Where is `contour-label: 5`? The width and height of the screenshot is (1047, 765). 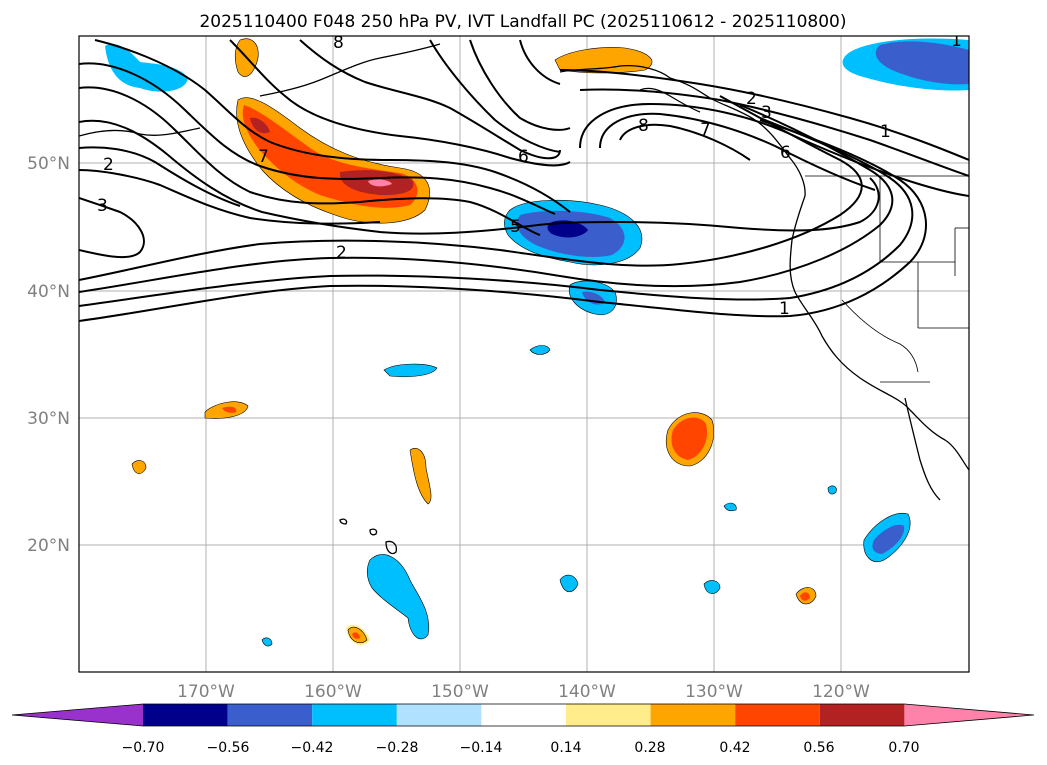
contour-label: 5 is located at coordinates (515, 227).